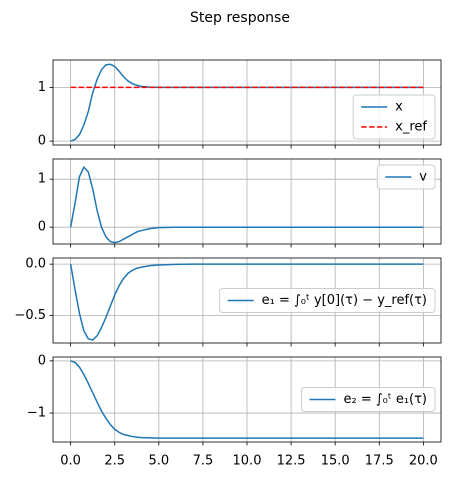 Image resolution: width=450 pixels, height=482 pixels. Describe the element at coordinates (335, 461) in the screenshot. I see `x-tick-label: 15.0` at that location.